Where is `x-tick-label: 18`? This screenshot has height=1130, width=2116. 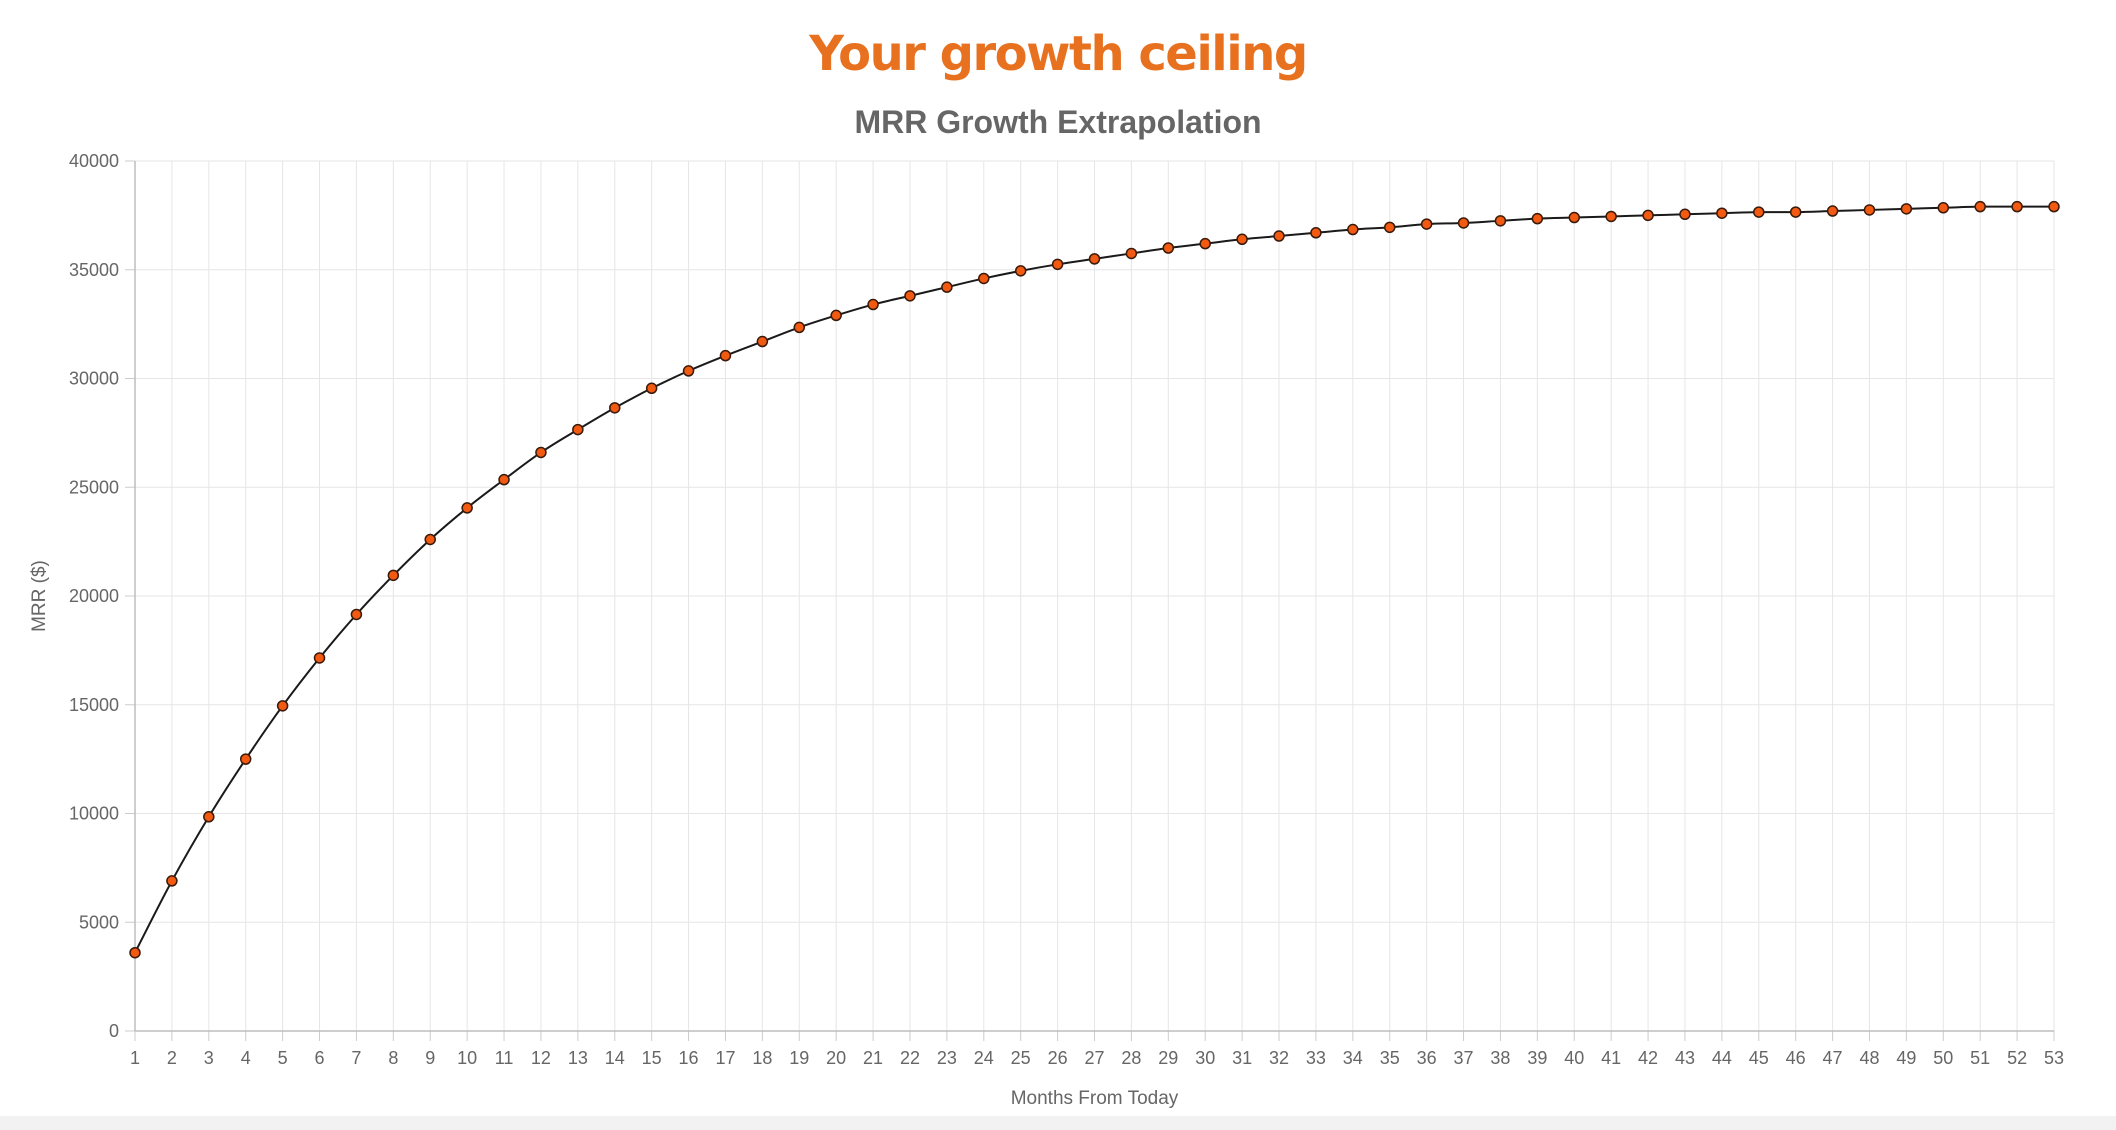
x-tick-label: 18 is located at coordinates (762, 1058).